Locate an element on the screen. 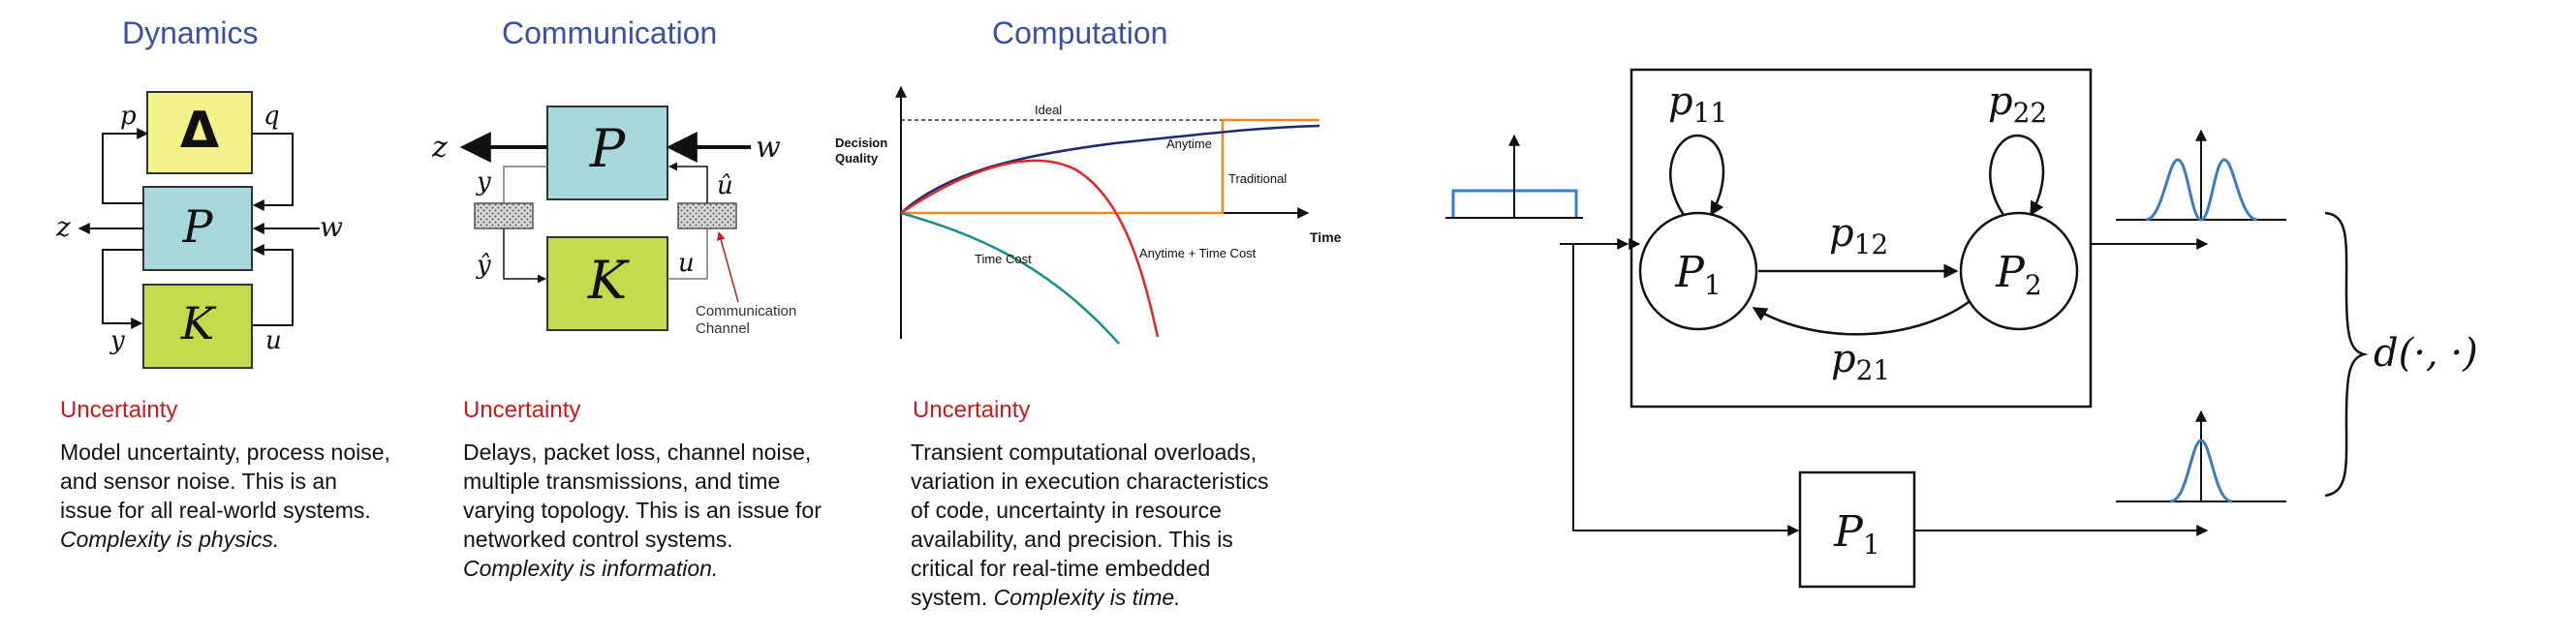 This screenshot has height=637, width=2576. self-loop-p22 is located at coordinates (2017, 176).